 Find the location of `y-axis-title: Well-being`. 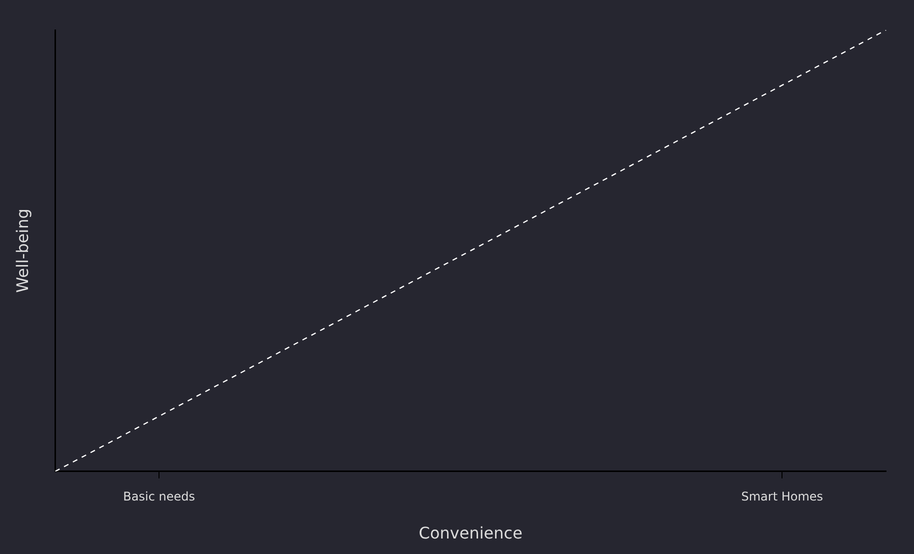

y-axis-title: Well-being is located at coordinates (22, 250).